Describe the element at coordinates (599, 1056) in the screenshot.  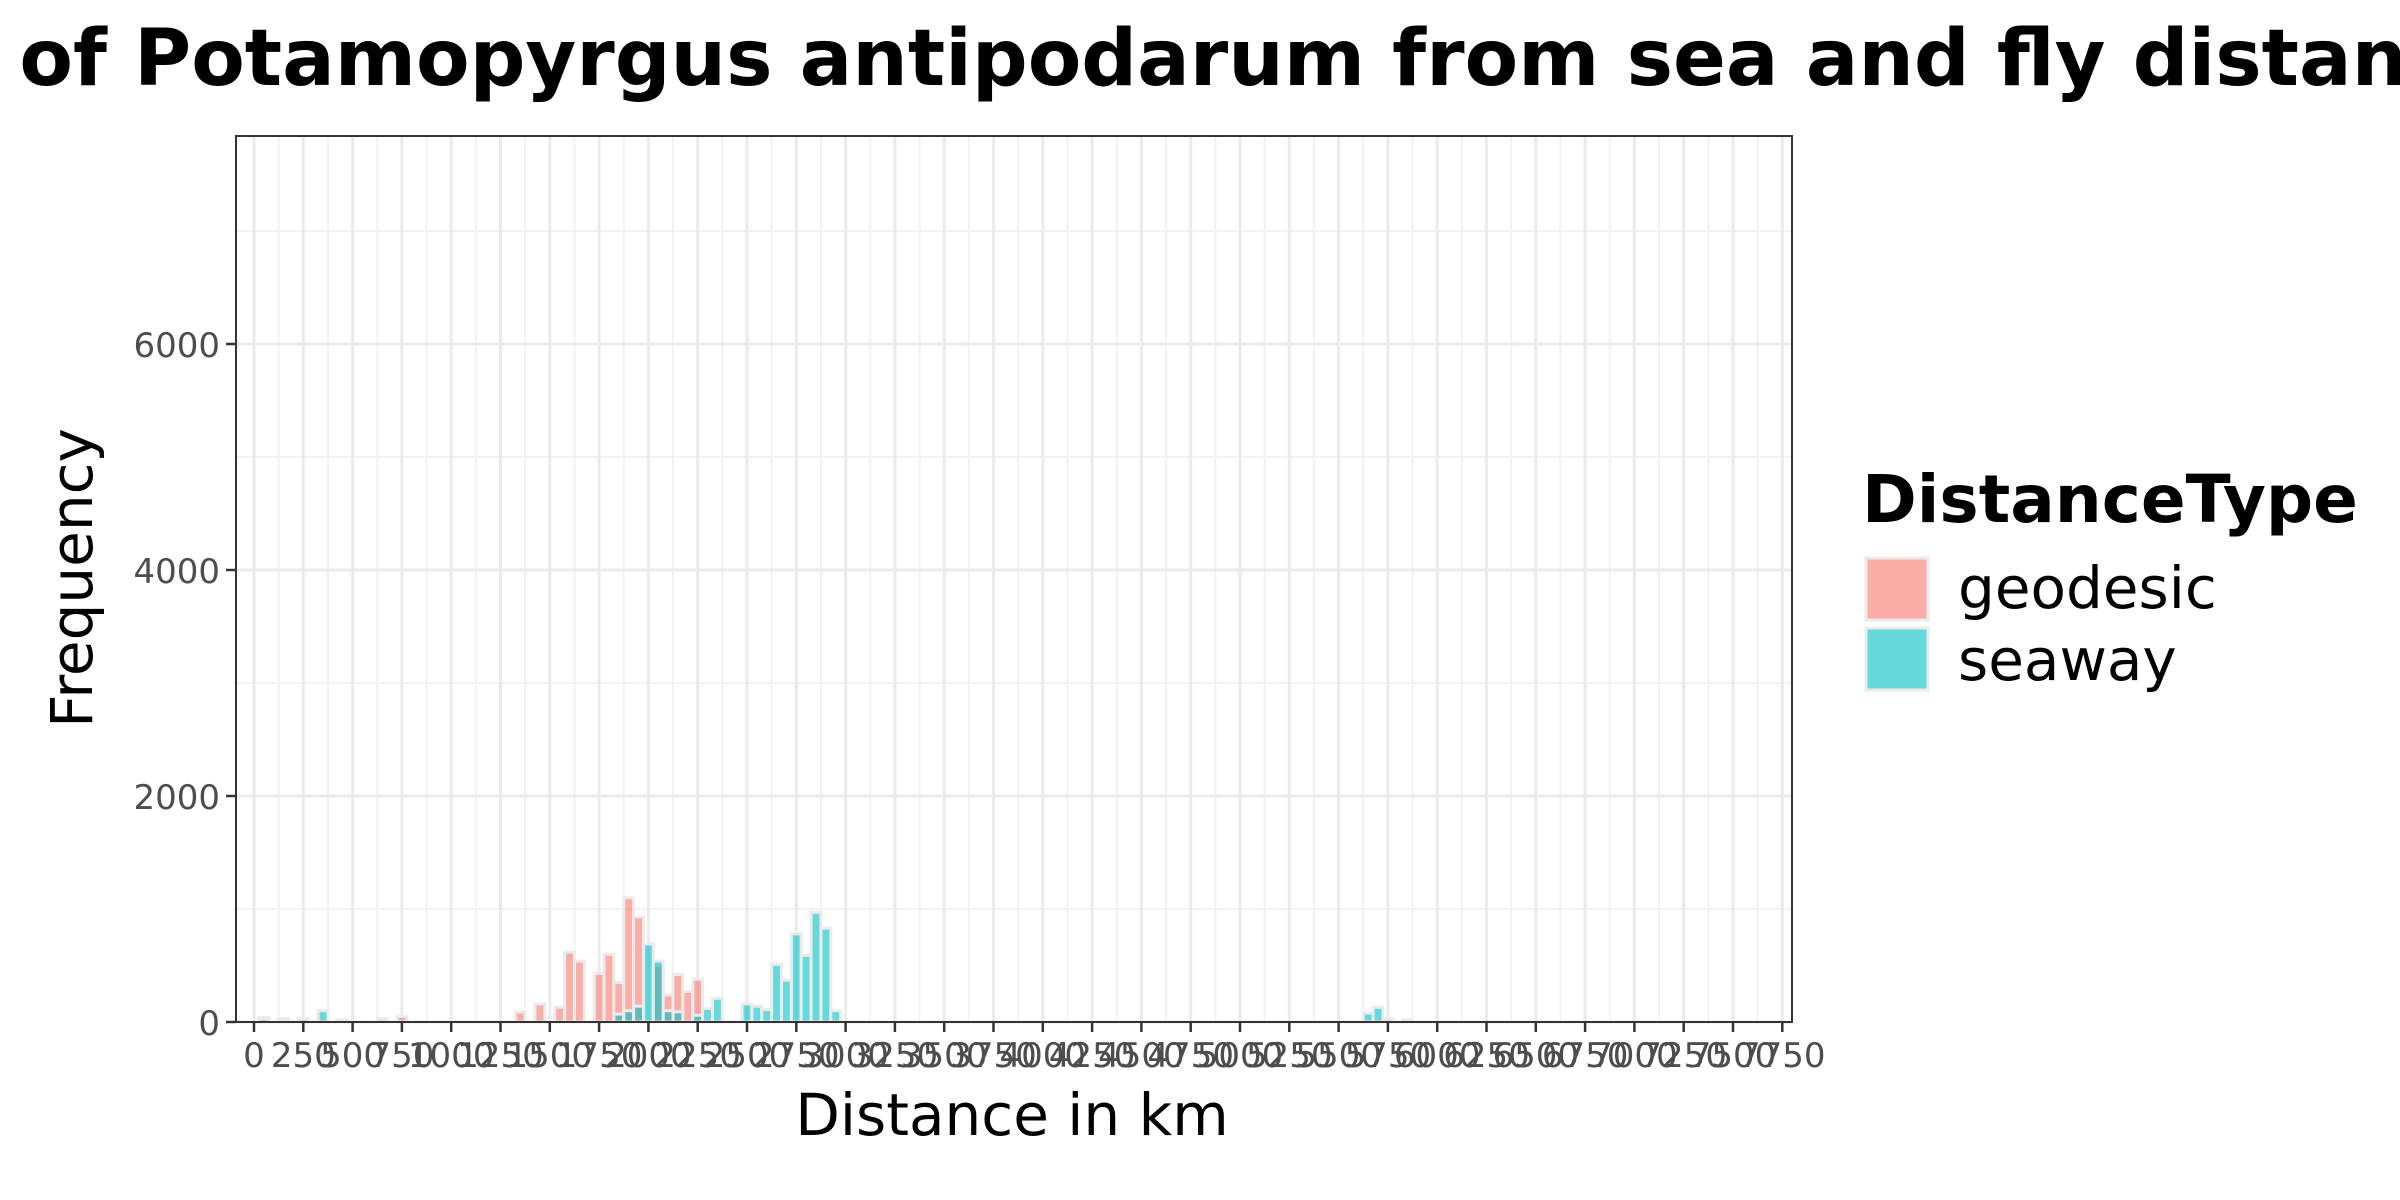
I see `x-tick-label: 1750` at that location.